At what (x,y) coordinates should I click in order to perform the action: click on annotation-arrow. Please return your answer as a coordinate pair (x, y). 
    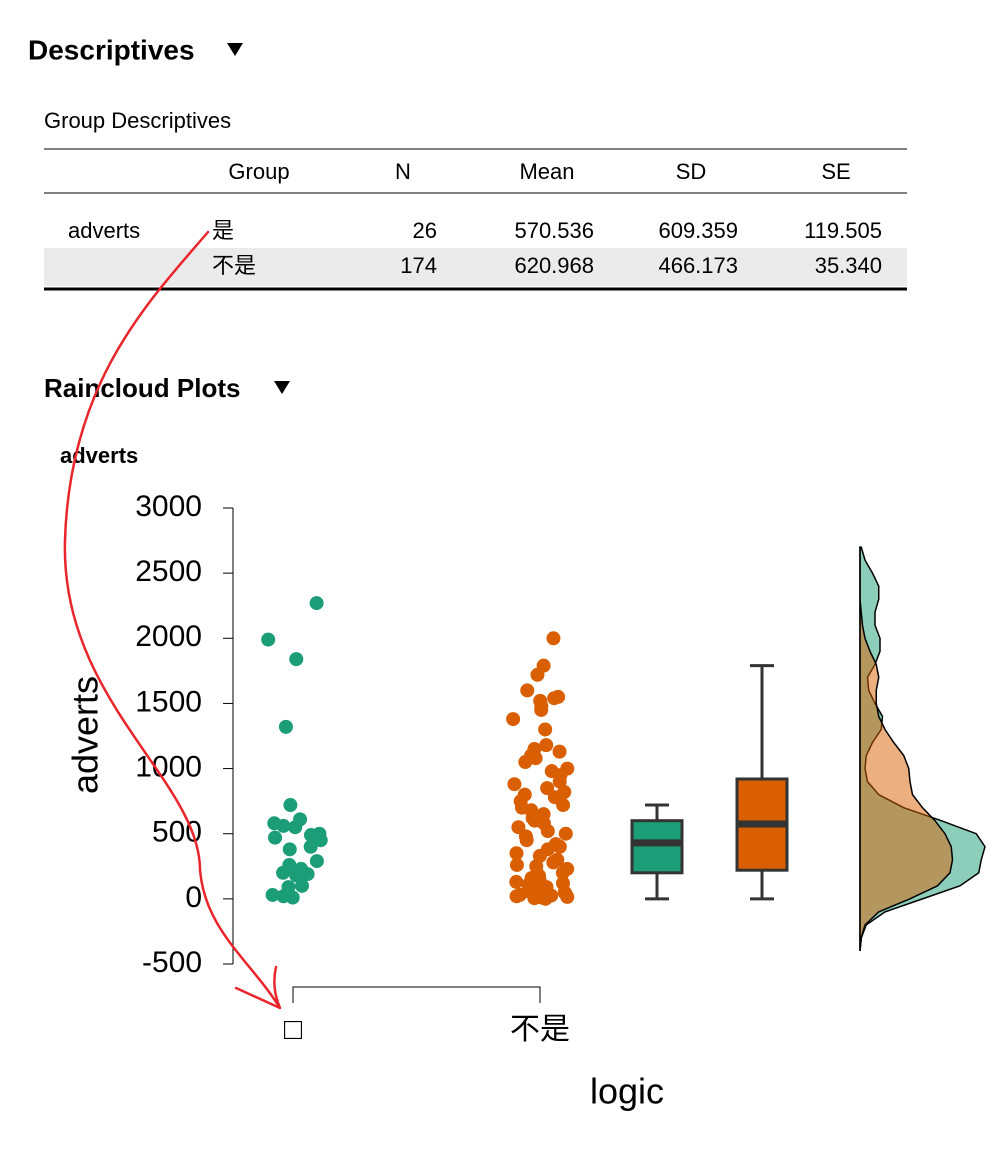
    Looking at the image, I should click on (172, 620).